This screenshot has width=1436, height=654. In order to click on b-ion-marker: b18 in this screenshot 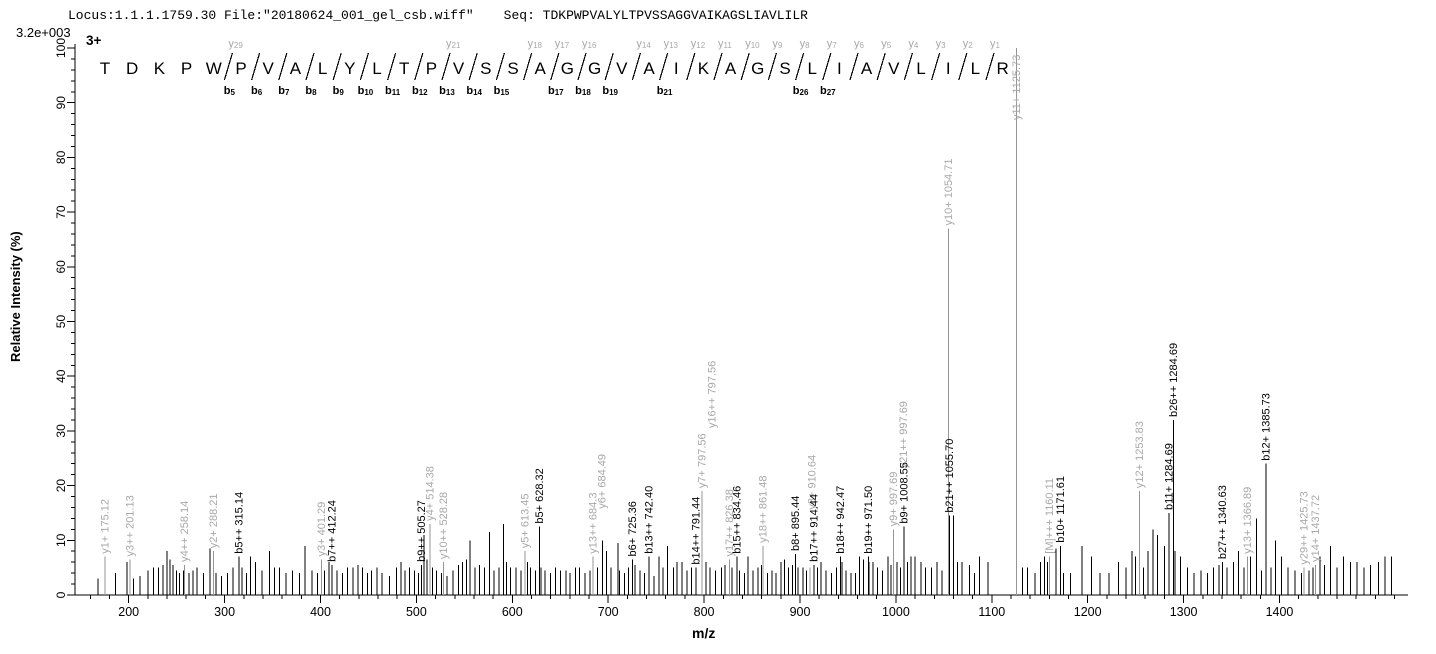, I will do `click(583, 91)`.